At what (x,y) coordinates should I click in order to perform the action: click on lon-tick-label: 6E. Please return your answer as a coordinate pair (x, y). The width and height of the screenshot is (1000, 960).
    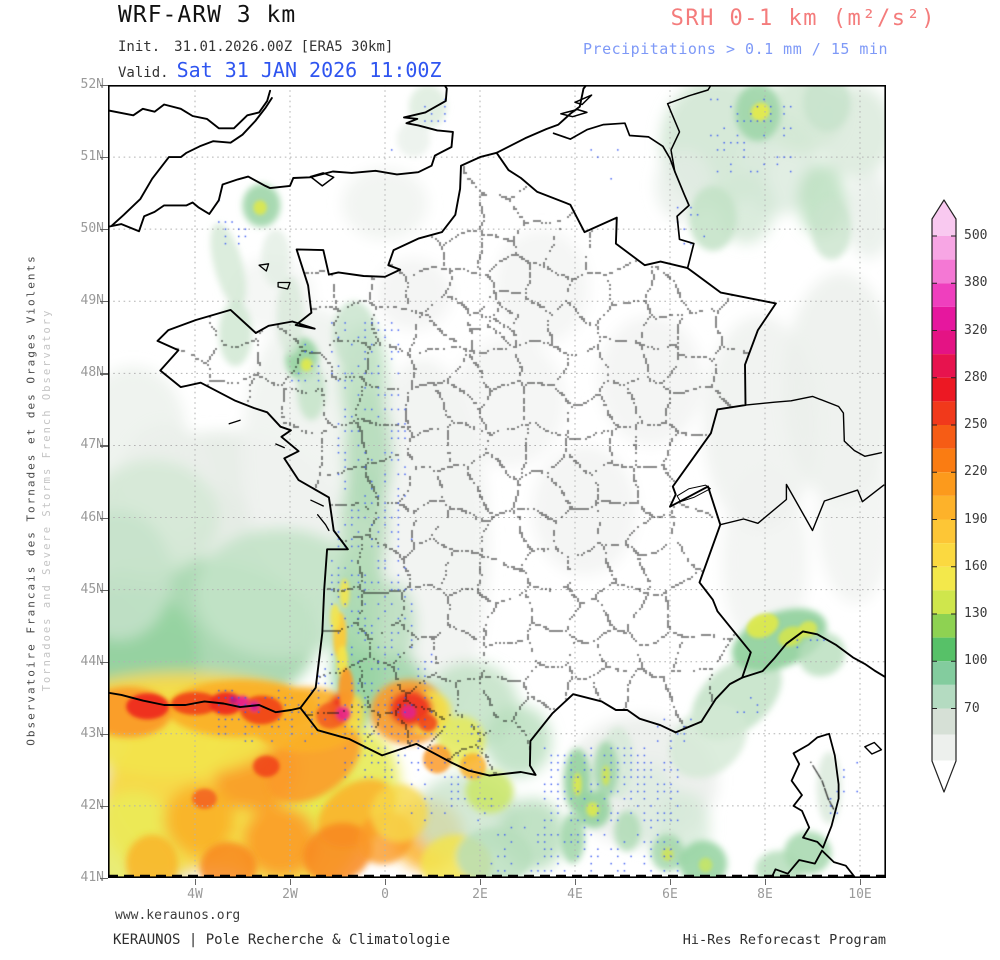
    Looking at the image, I should click on (670, 894).